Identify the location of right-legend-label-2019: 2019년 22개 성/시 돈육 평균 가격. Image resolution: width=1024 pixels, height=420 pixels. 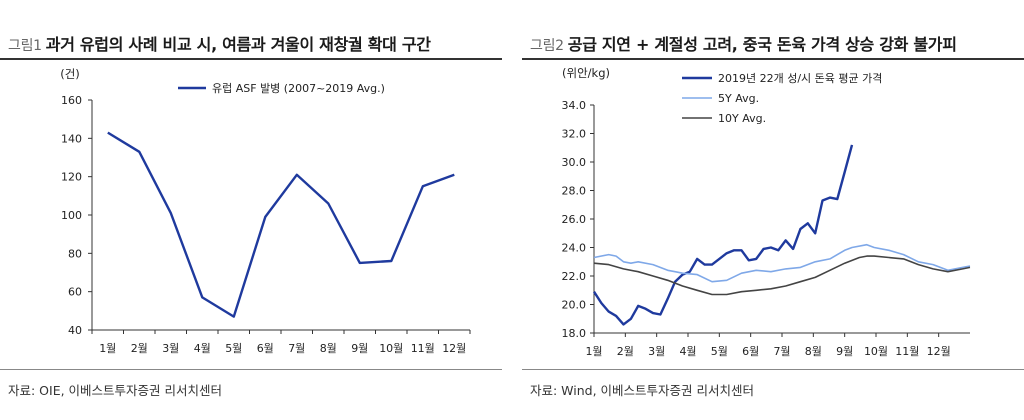
(800, 78).